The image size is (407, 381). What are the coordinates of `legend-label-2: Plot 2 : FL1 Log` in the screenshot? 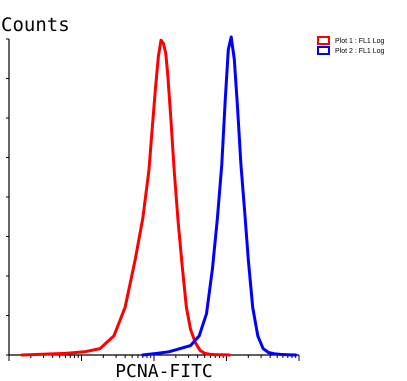 It's located at (360, 51).